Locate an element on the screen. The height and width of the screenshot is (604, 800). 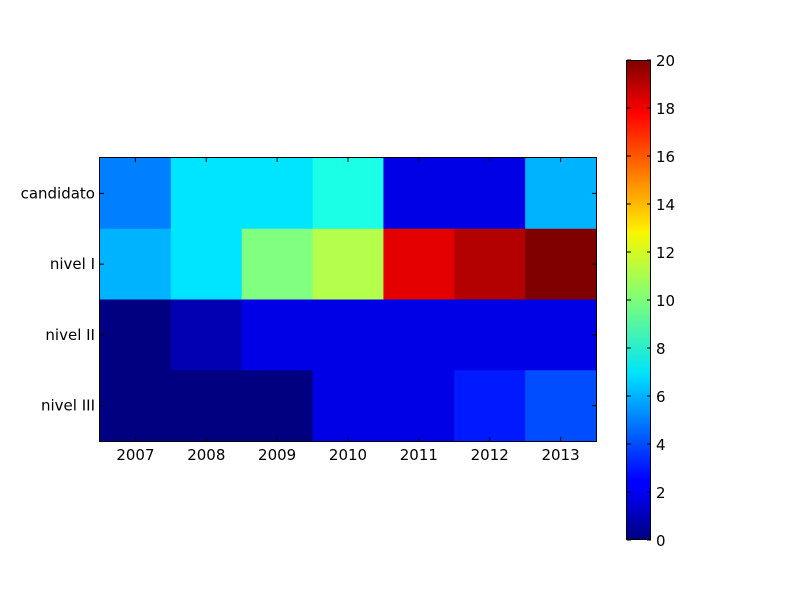
colorbar-tick-label: 18 is located at coordinates (665, 109).